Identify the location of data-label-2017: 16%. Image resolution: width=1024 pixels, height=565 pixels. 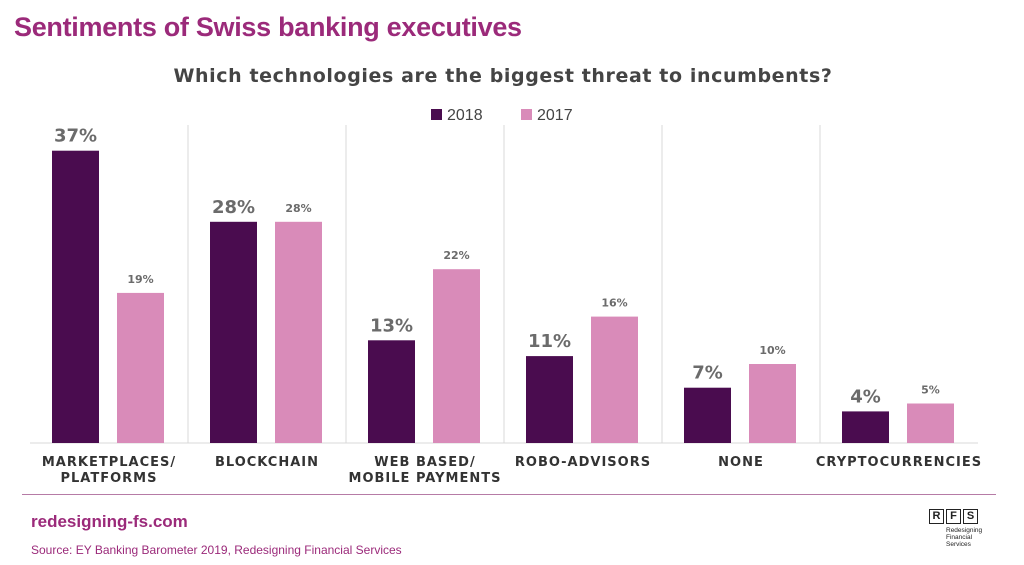
(614, 303).